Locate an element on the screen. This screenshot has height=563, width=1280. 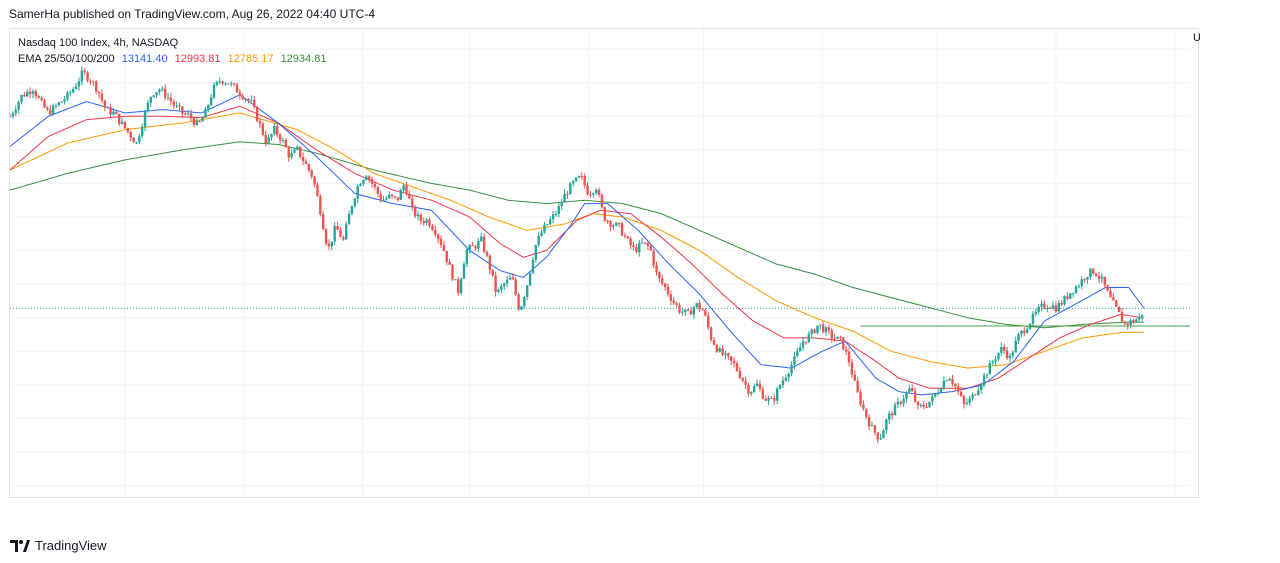
tradingview-logo-icon is located at coordinates (20, 545).